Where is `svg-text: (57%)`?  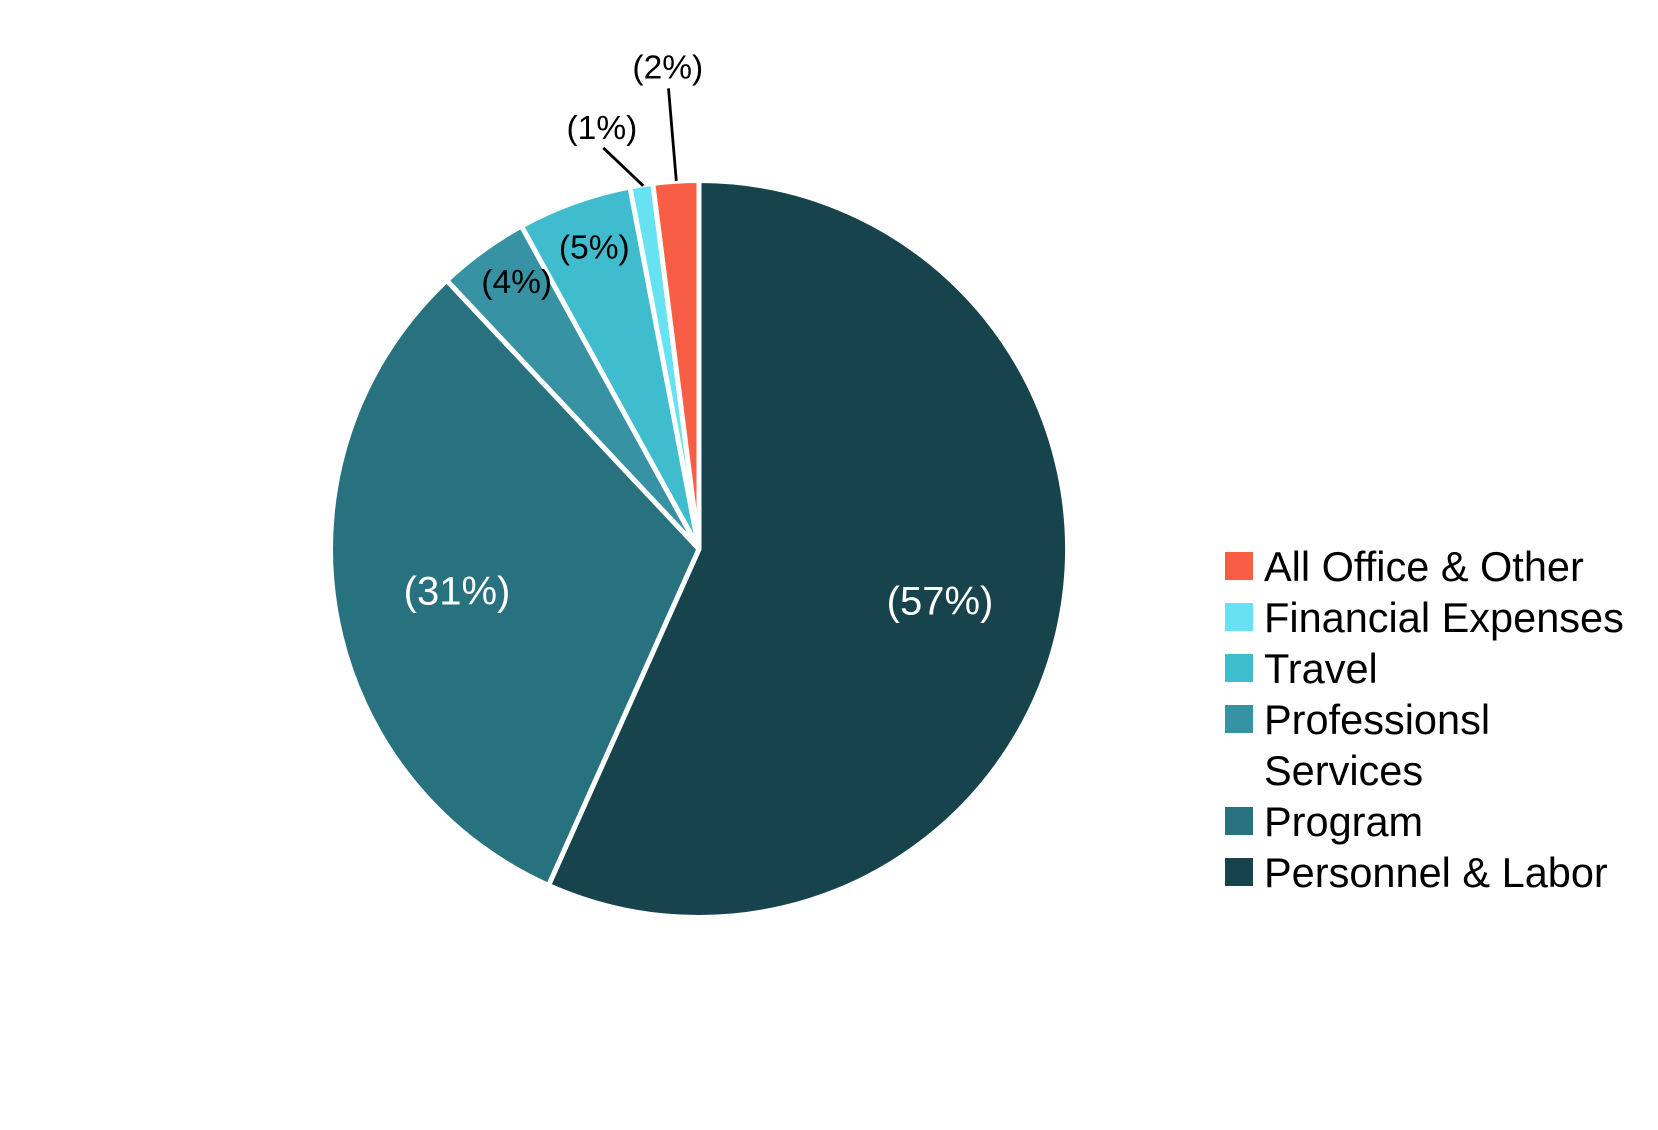 svg-text: (57%) is located at coordinates (940, 602).